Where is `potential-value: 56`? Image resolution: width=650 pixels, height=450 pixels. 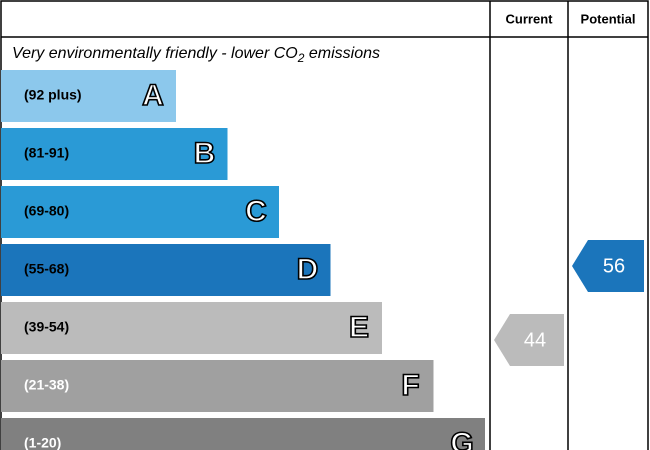 potential-value: 56 is located at coordinates (614, 266).